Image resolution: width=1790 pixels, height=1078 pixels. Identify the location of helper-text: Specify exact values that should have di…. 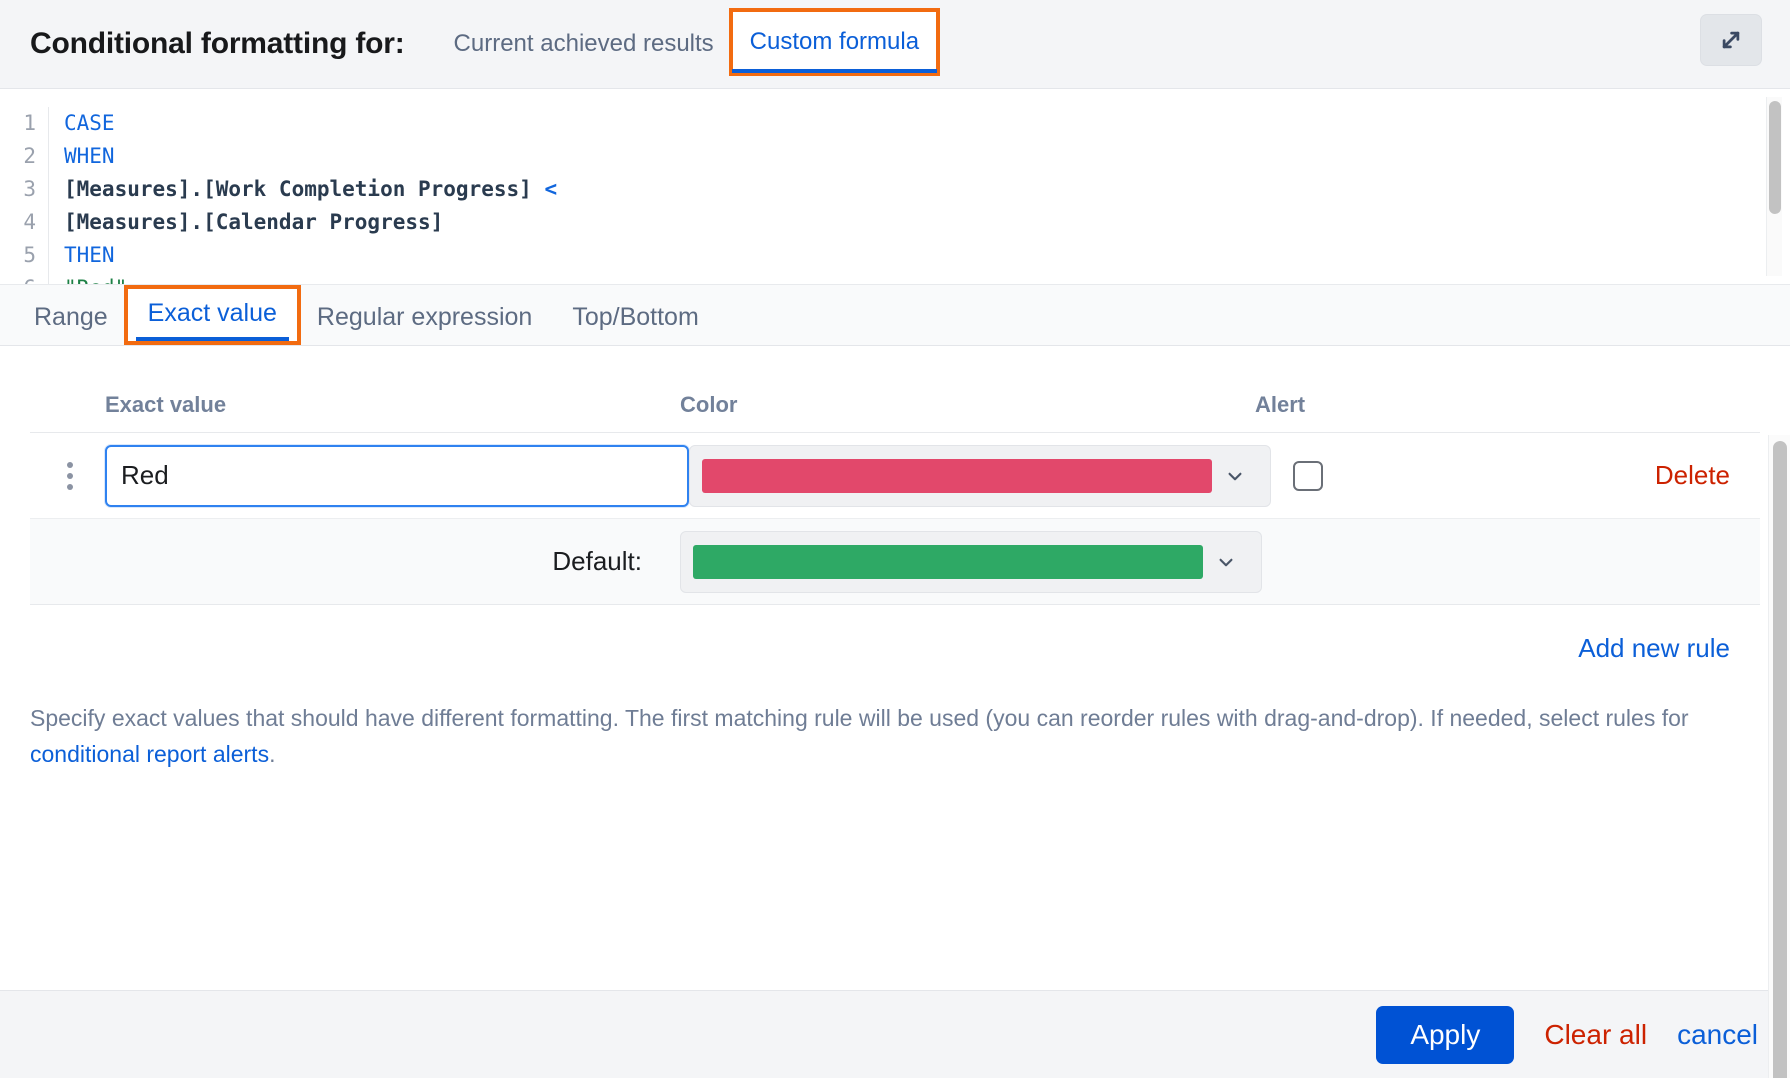
(880, 736).